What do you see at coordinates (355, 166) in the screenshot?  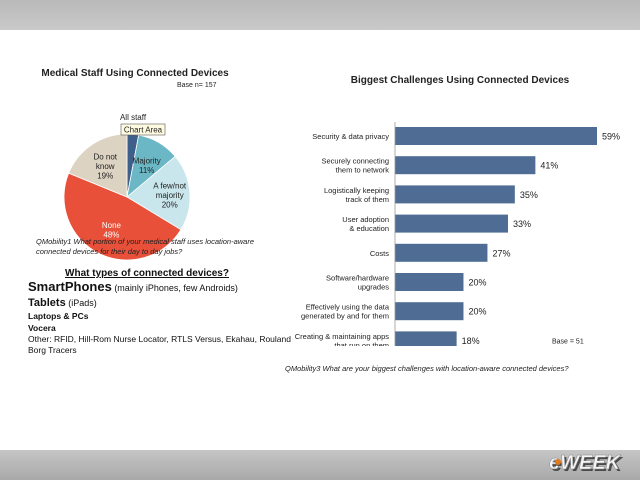 I see `bar-category-label: Securely connecting them to network` at bounding box center [355, 166].